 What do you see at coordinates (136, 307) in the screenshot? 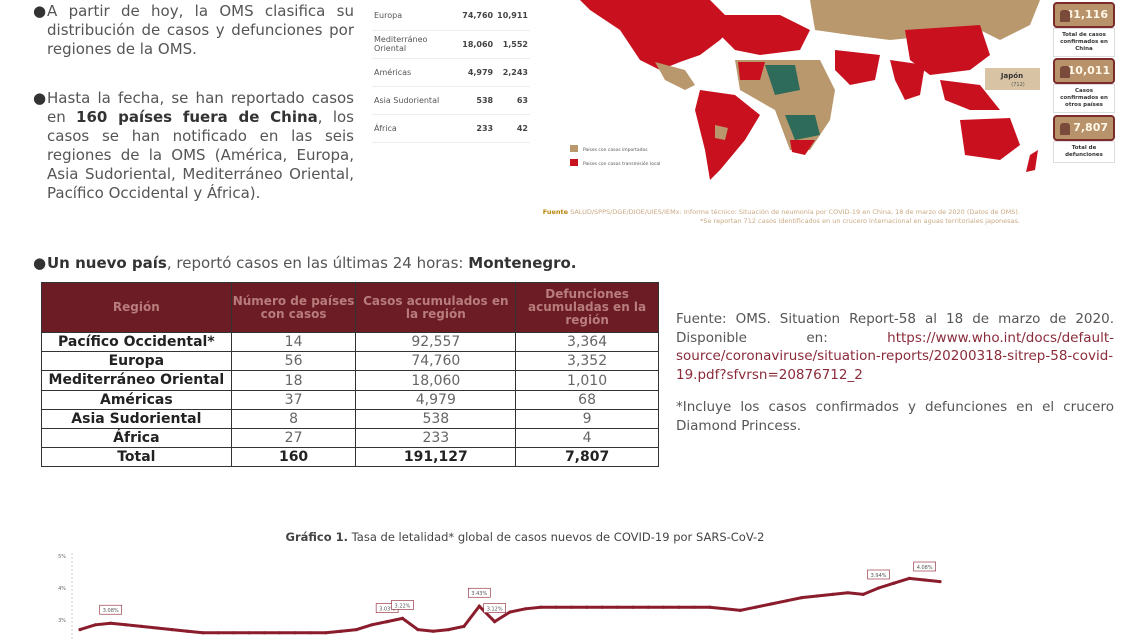
I see `column-header: Región` at bounding box center [136, 307].